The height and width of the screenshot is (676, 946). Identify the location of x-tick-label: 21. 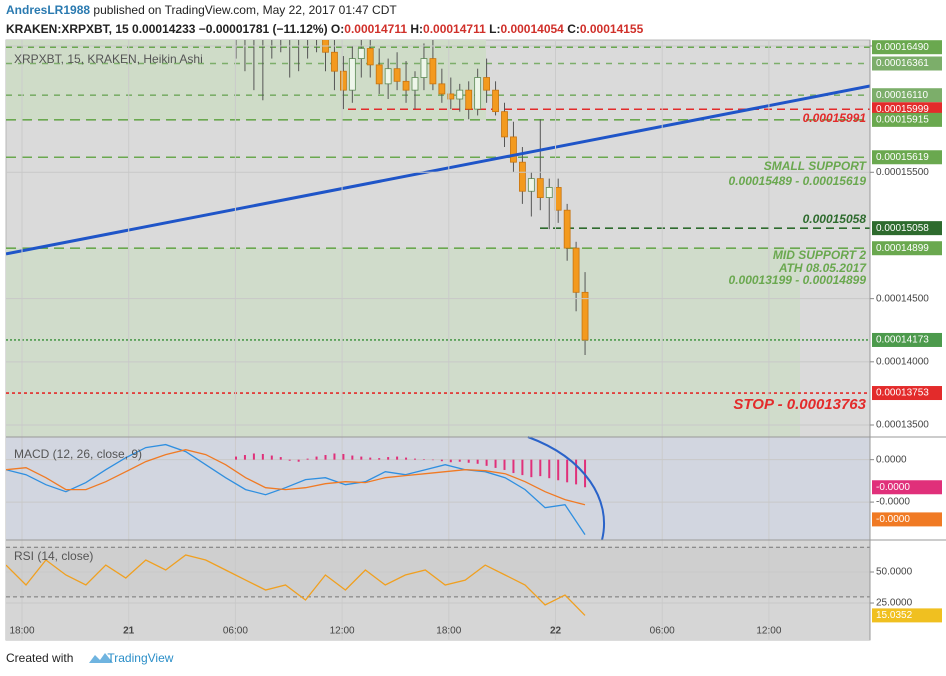
(129, 631).